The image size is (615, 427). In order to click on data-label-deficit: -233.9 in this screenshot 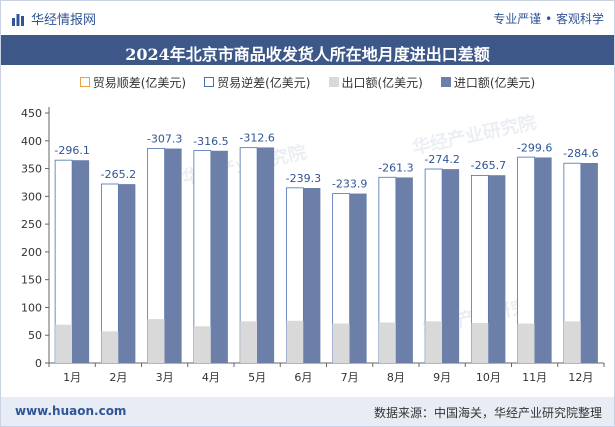, I will do `click(349, 184)`.